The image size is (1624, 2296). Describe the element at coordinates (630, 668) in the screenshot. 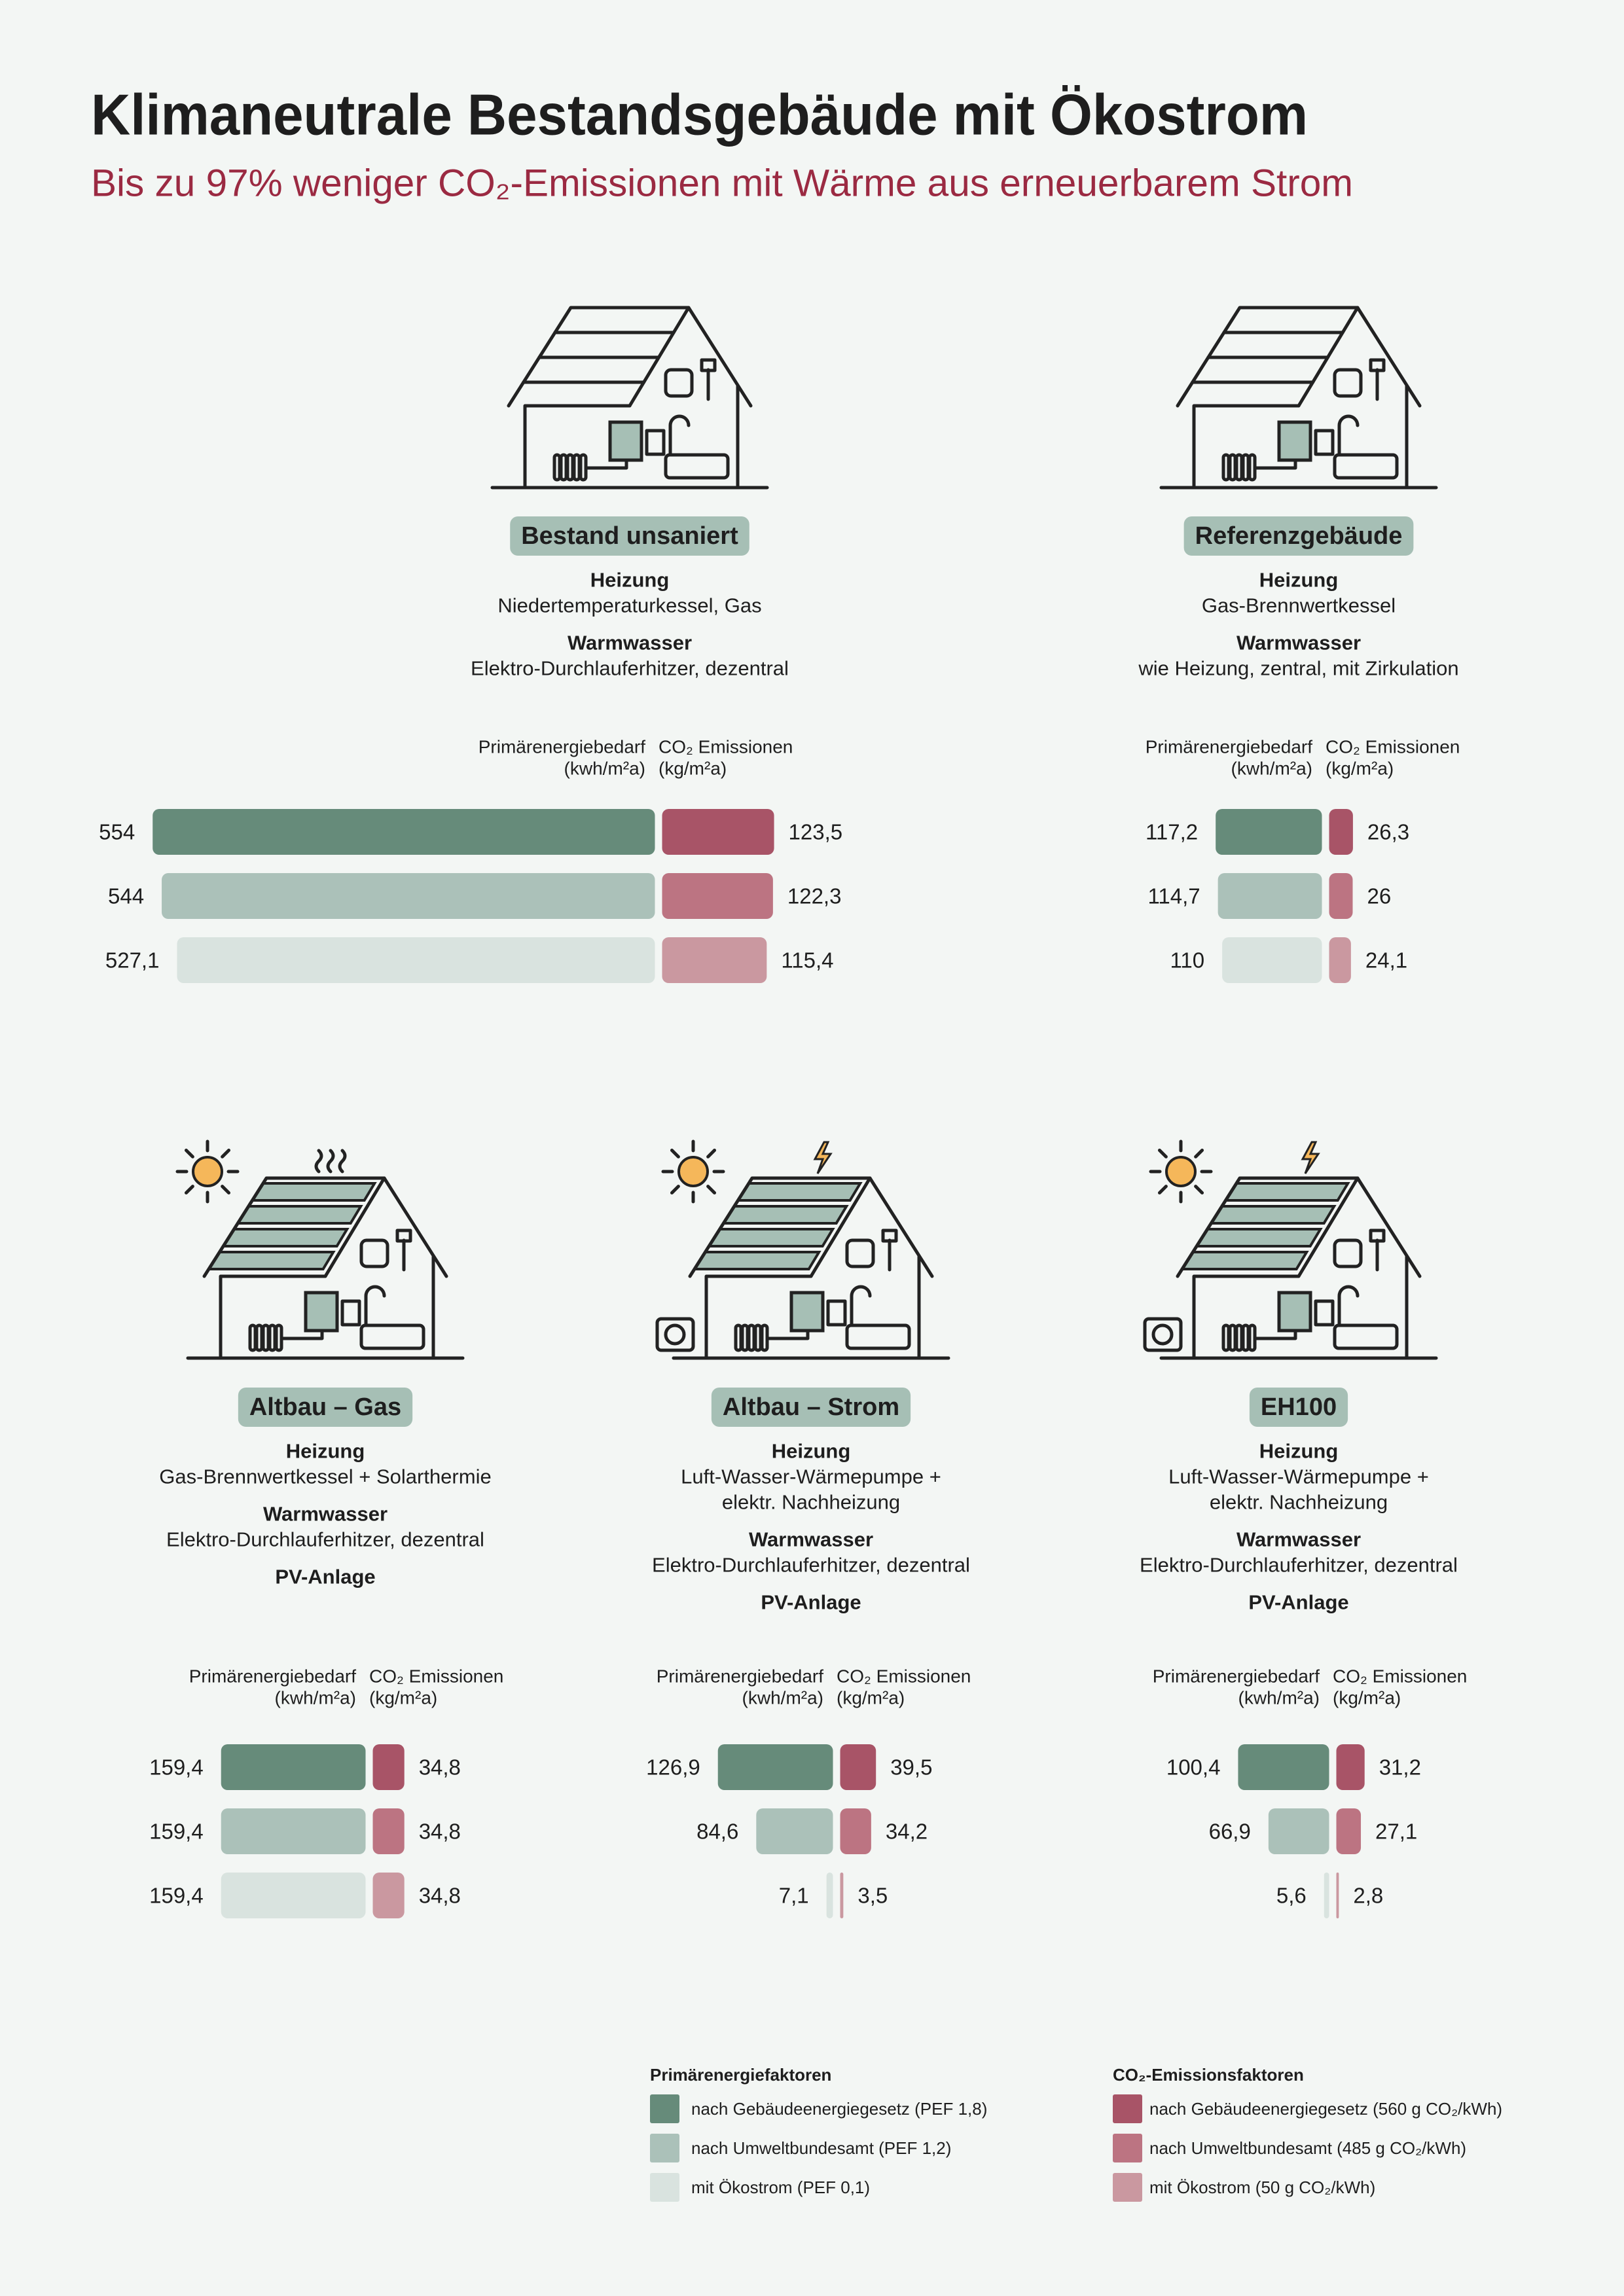

I see `detail-text: Elektro-Durchlauferhitzer, dezentral` at that location.